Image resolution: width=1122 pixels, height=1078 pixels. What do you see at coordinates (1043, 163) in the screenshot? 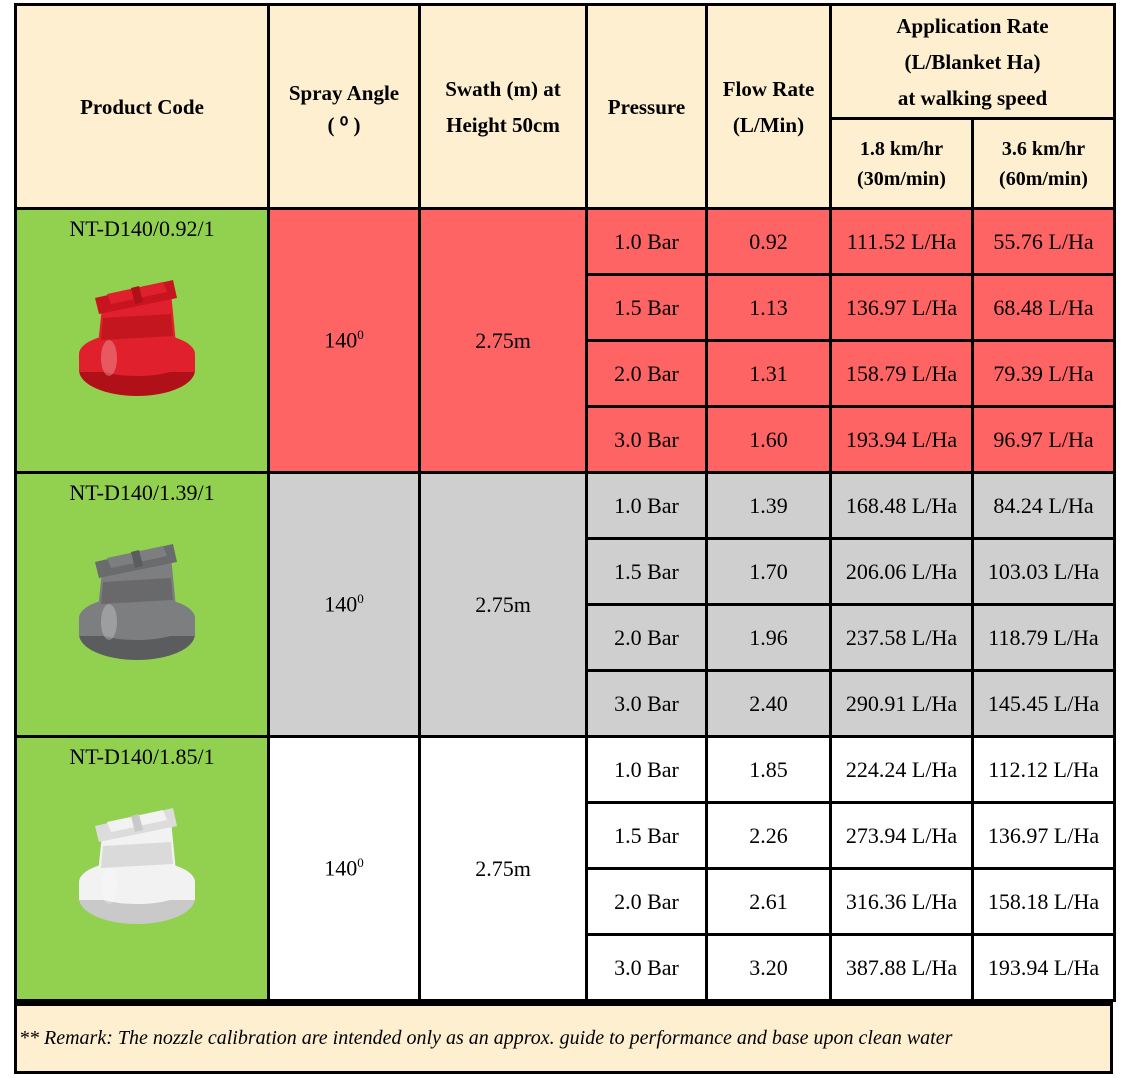
I see `header-speed-60: 3.6 km/hr (60m/min)` at bounding box center [1043, 163].